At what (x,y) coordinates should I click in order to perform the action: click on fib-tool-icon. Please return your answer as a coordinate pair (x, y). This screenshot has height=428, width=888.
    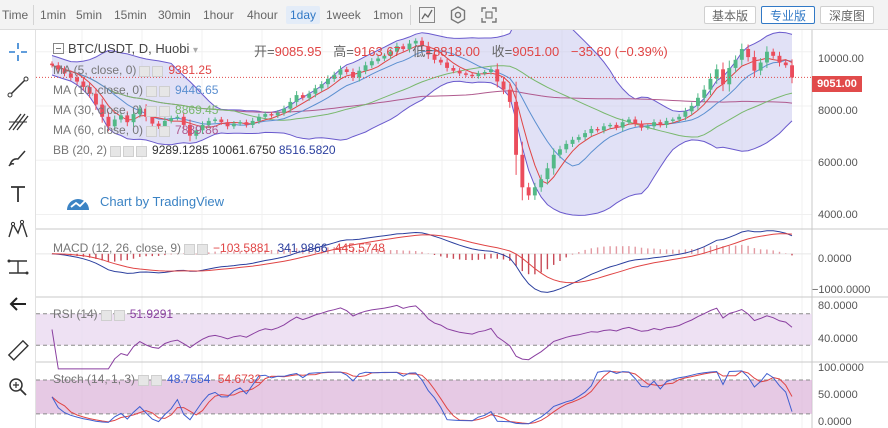
    Looking at the image, I should click on (18, 122).